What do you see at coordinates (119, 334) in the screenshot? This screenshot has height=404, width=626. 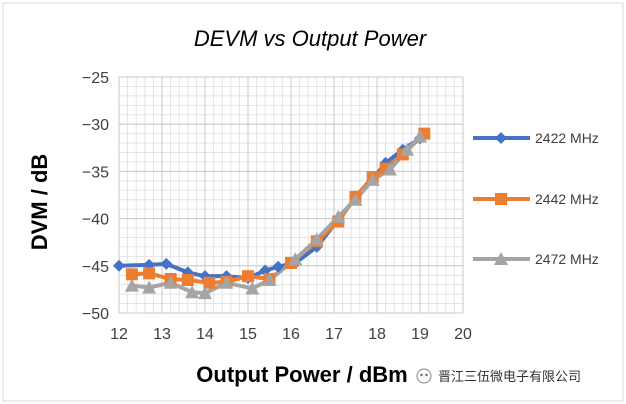 I see `x-tick-label: 12` at bounding box center [119, 334].